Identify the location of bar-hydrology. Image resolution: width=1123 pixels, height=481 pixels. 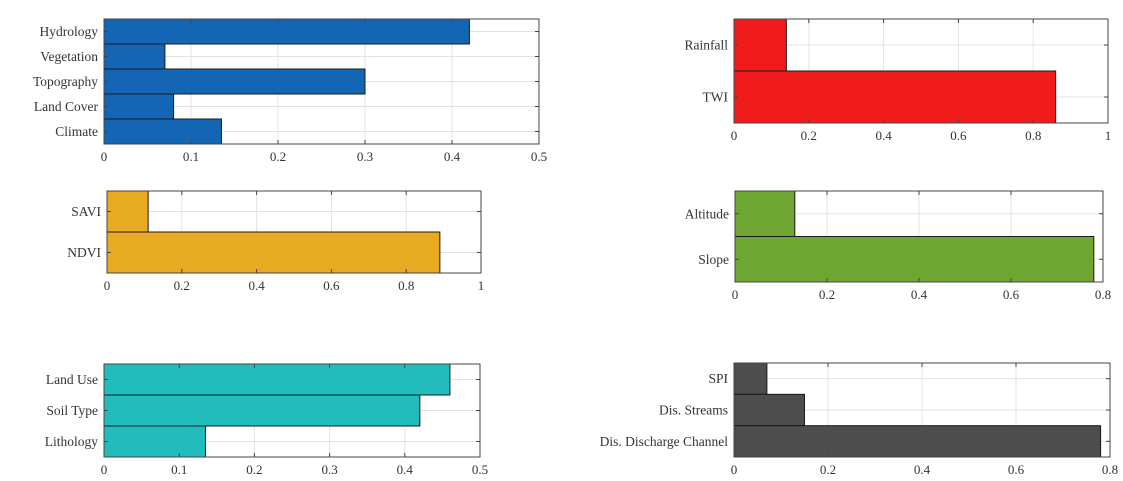
(286, 31).